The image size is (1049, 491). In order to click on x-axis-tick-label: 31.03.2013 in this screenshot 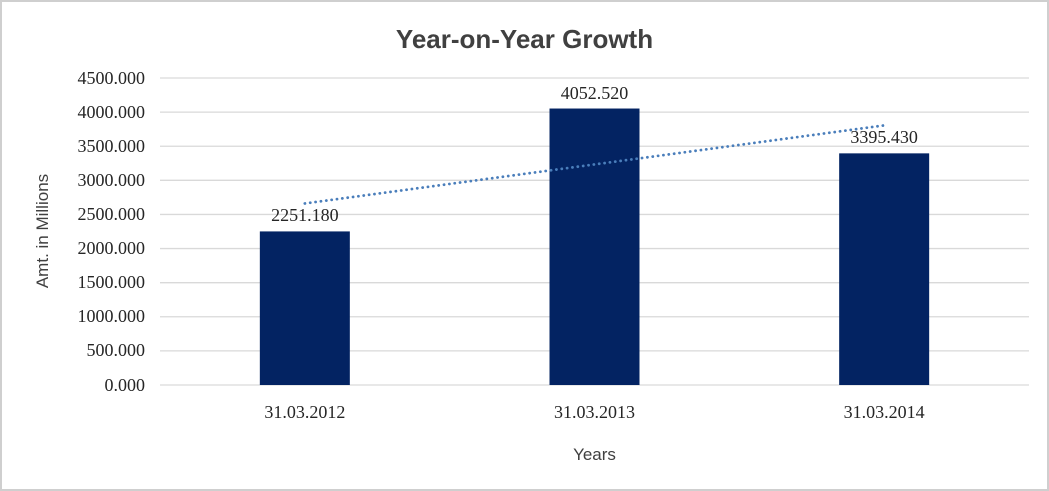, I will do `click(594, 412)`.